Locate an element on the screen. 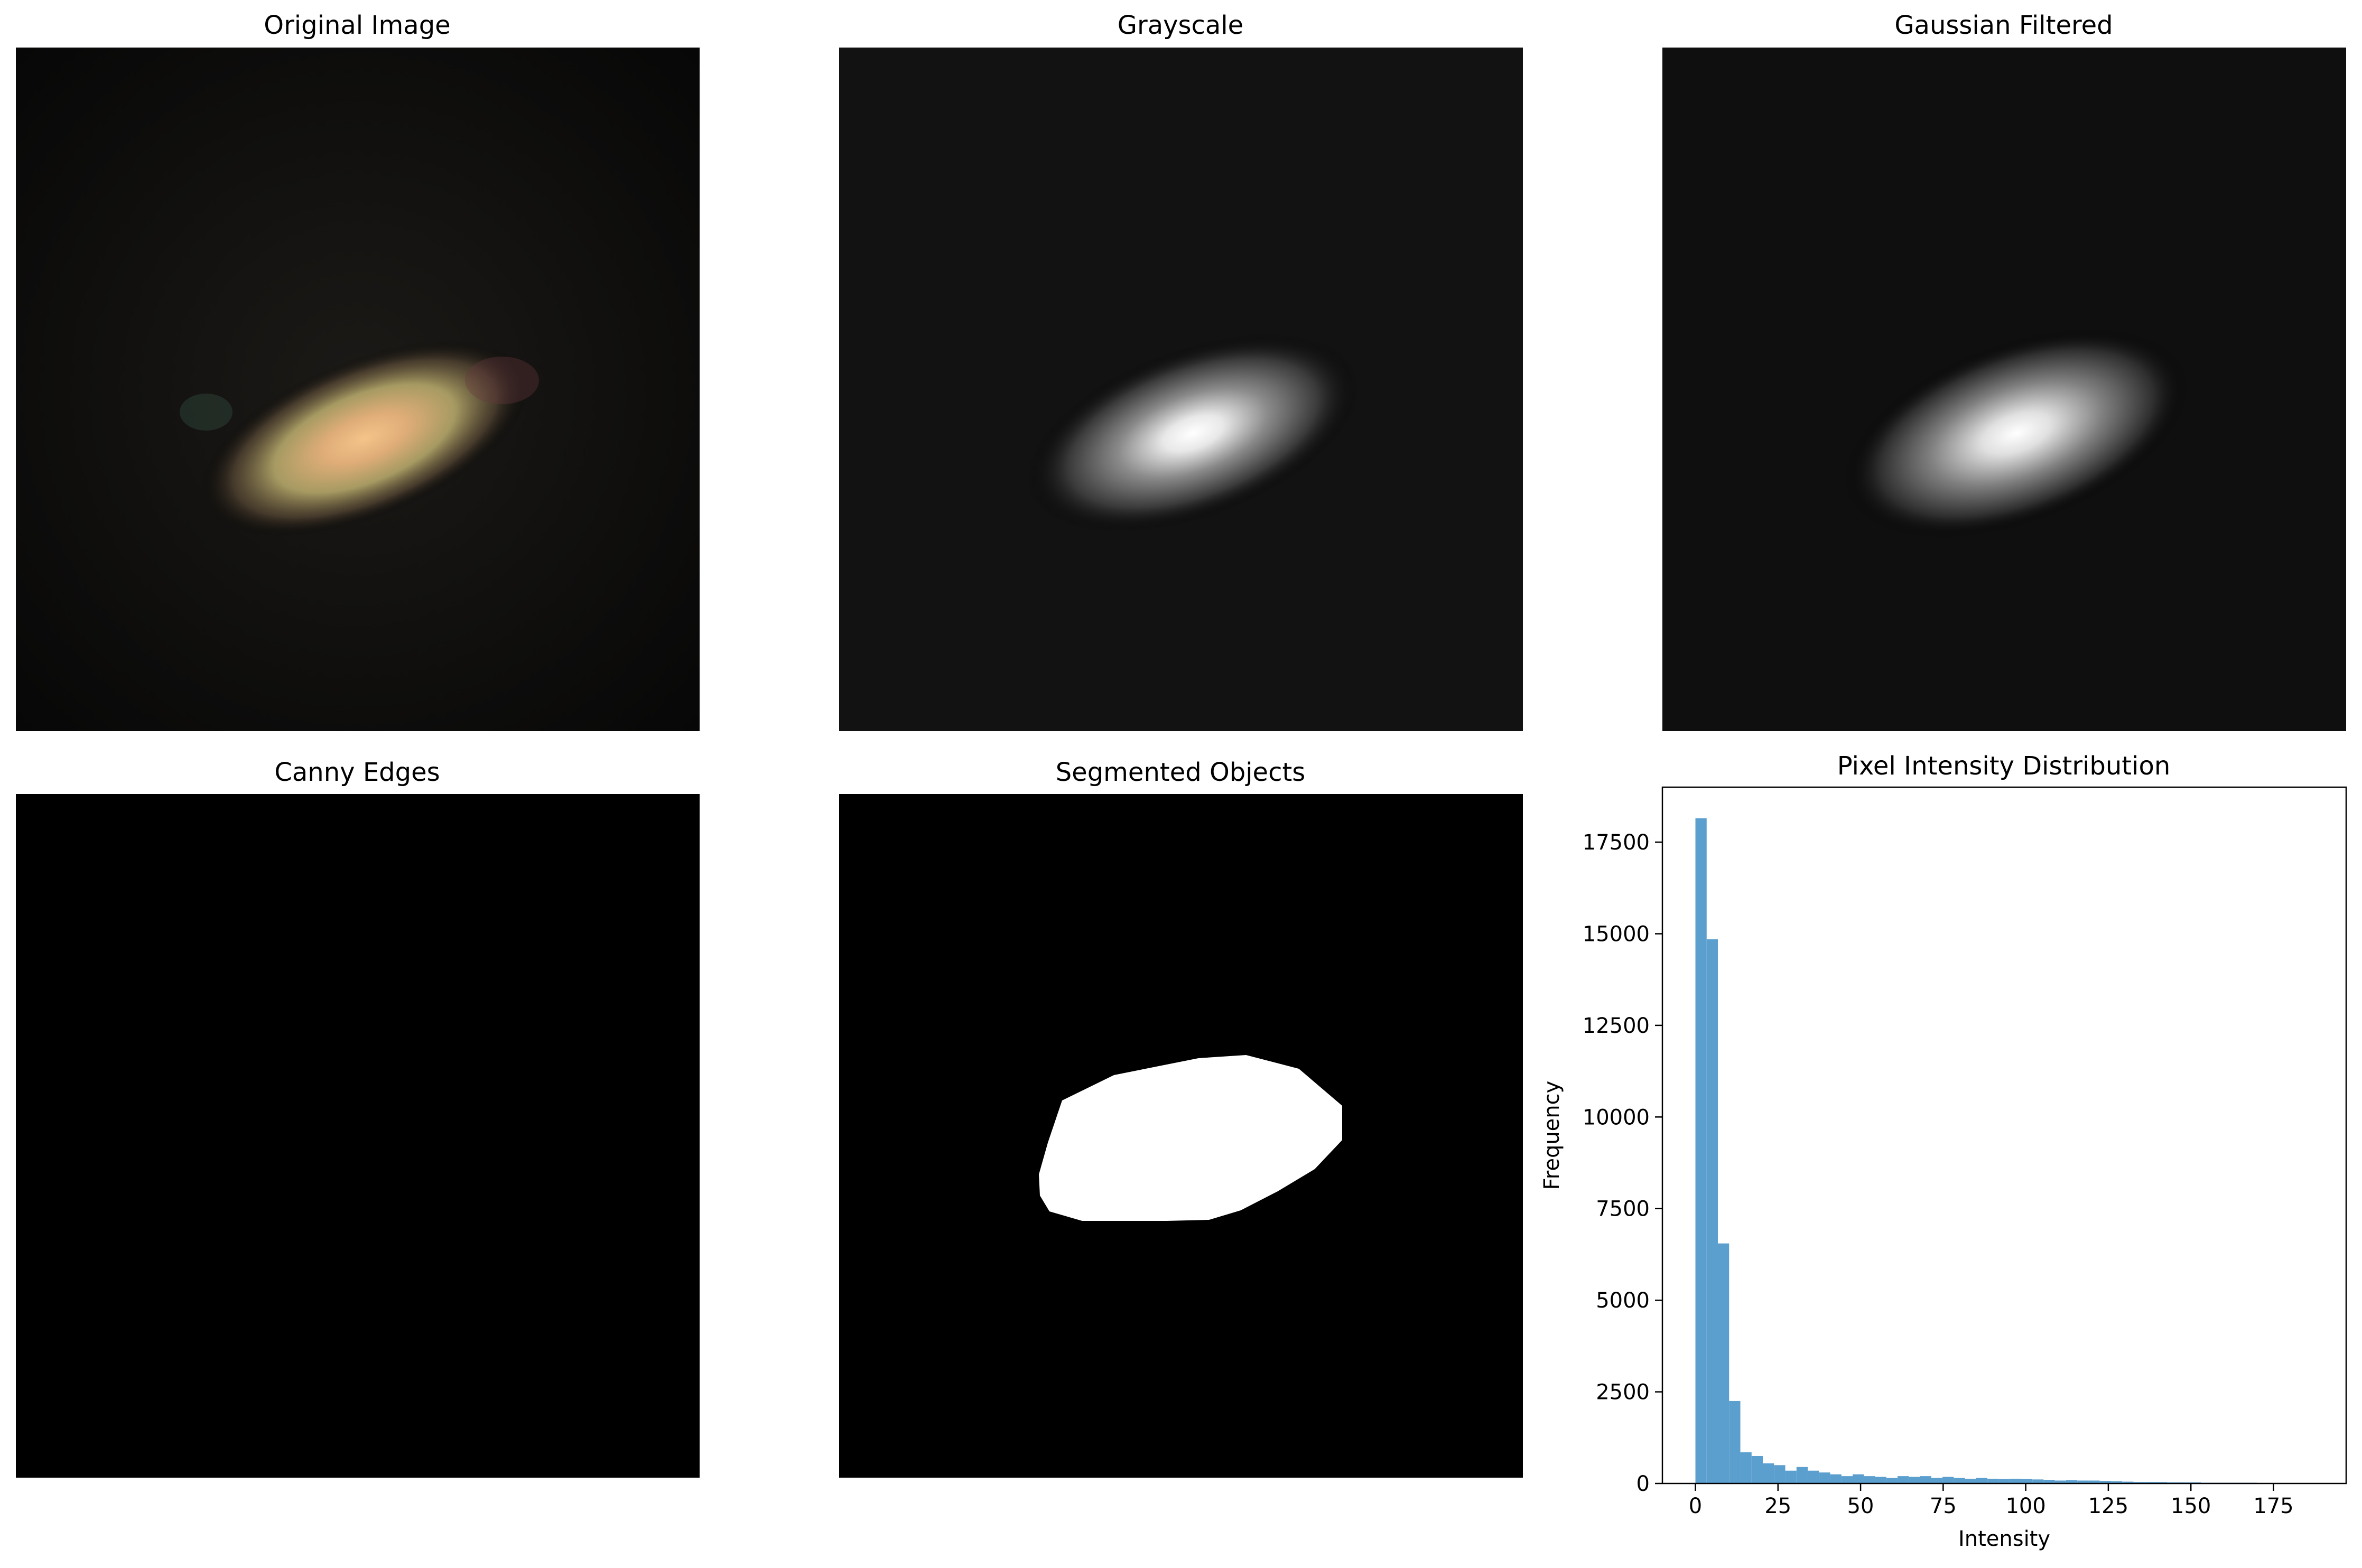  x-tick-label: 50 is located at coordinates (1860, 1506).